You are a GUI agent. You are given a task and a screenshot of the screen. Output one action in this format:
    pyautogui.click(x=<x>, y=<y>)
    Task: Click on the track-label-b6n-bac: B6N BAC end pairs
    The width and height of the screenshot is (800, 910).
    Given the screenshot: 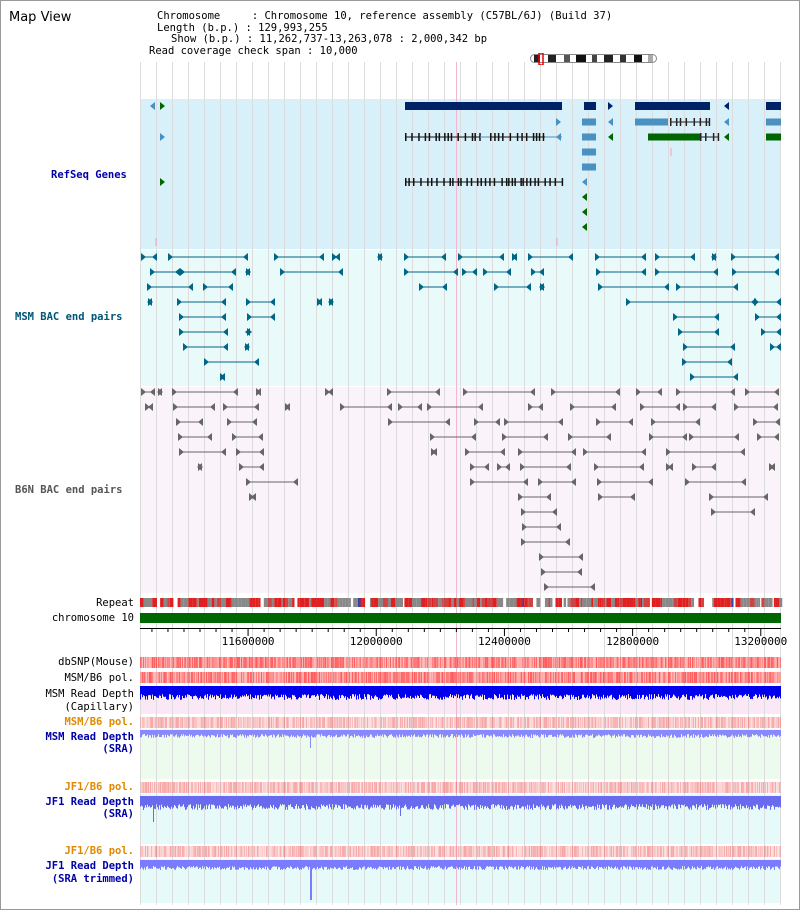 What is the action you would take?
    pyautogui.click(x=69, y=490)
    